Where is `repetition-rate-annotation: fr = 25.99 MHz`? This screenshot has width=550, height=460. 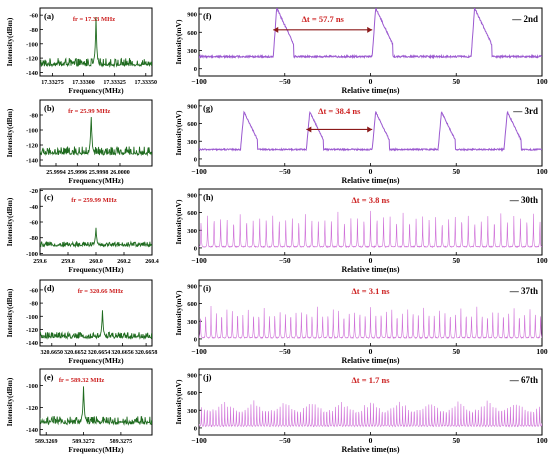
repetition-rate-annotation: fr = 25.99 MHz is located at coordinates (89, 111).